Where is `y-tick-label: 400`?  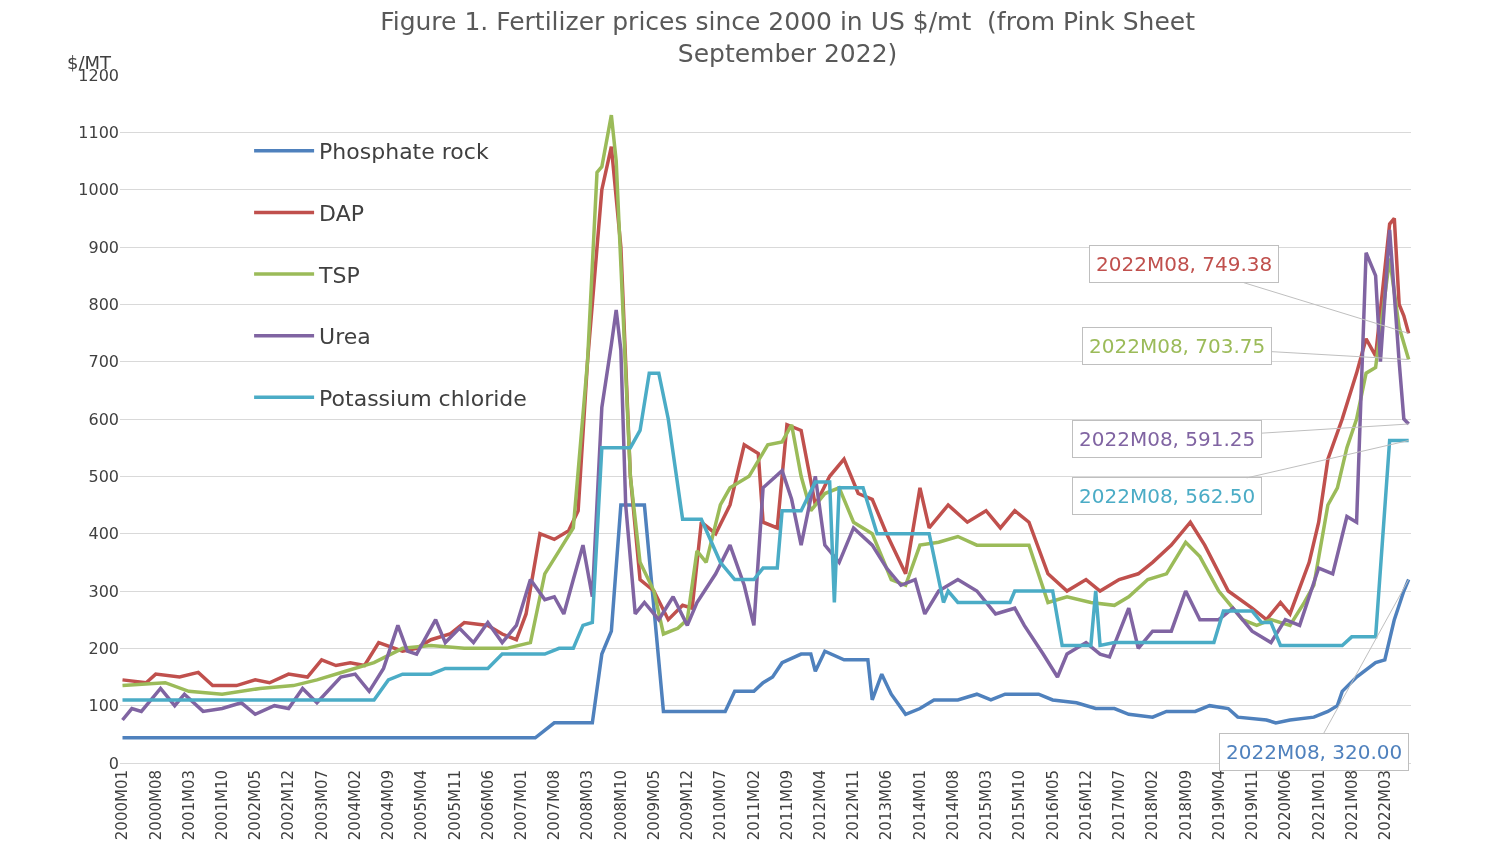 y-tick-label: 400 is located at coordinates (103, 534).